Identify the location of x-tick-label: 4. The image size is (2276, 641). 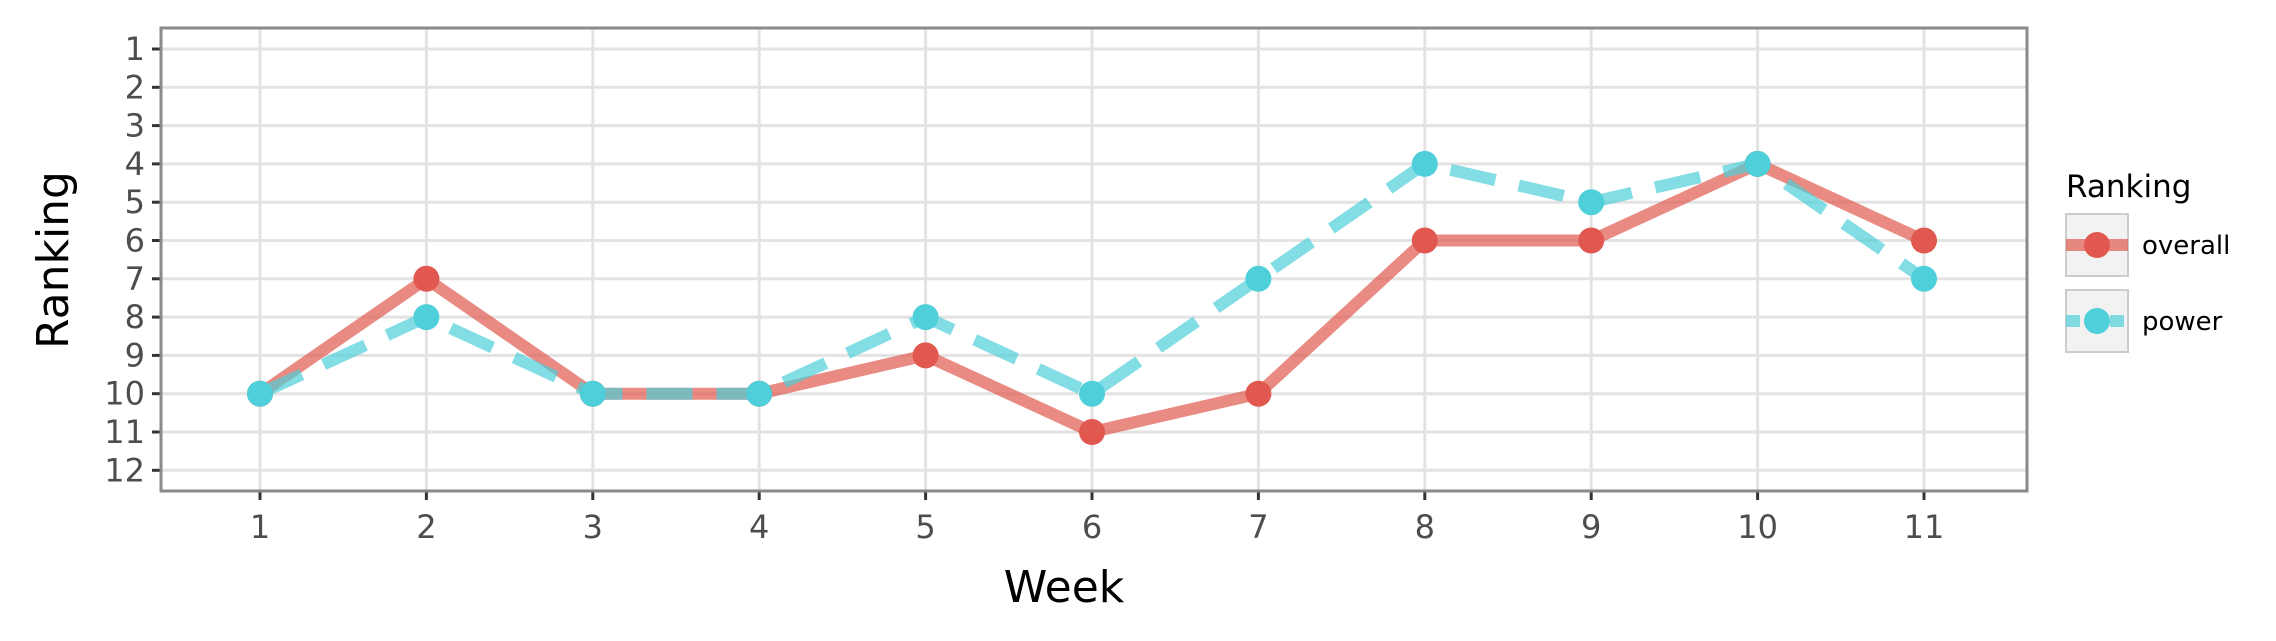
(759, 527).